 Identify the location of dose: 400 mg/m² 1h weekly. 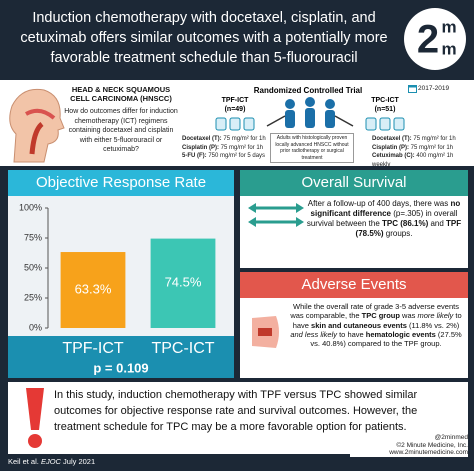
(413, 160).